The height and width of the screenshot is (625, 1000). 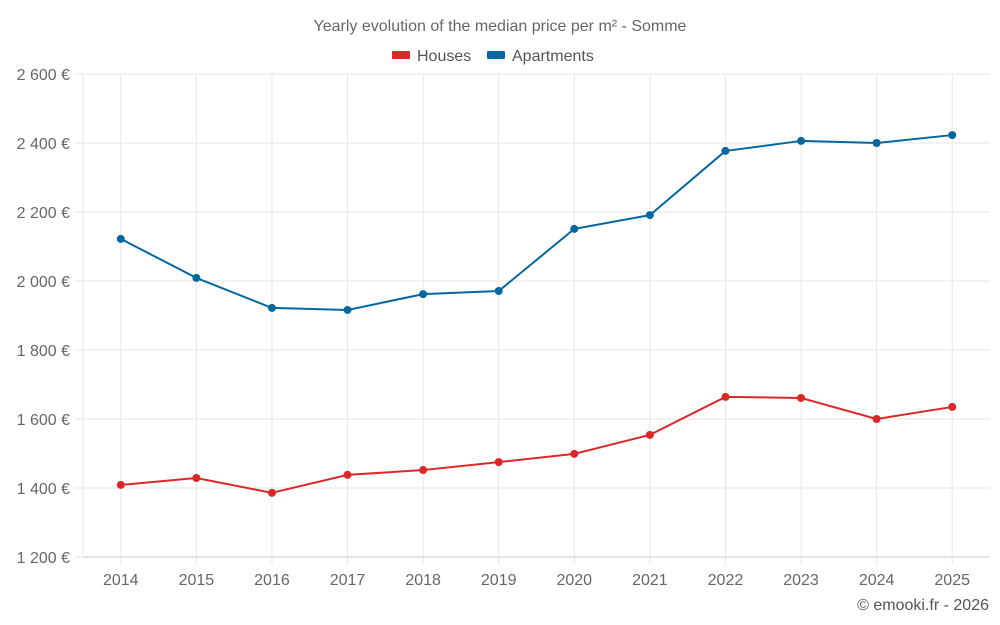 I want to click on x-tick-label: 2022, so click(x=726, y=580).